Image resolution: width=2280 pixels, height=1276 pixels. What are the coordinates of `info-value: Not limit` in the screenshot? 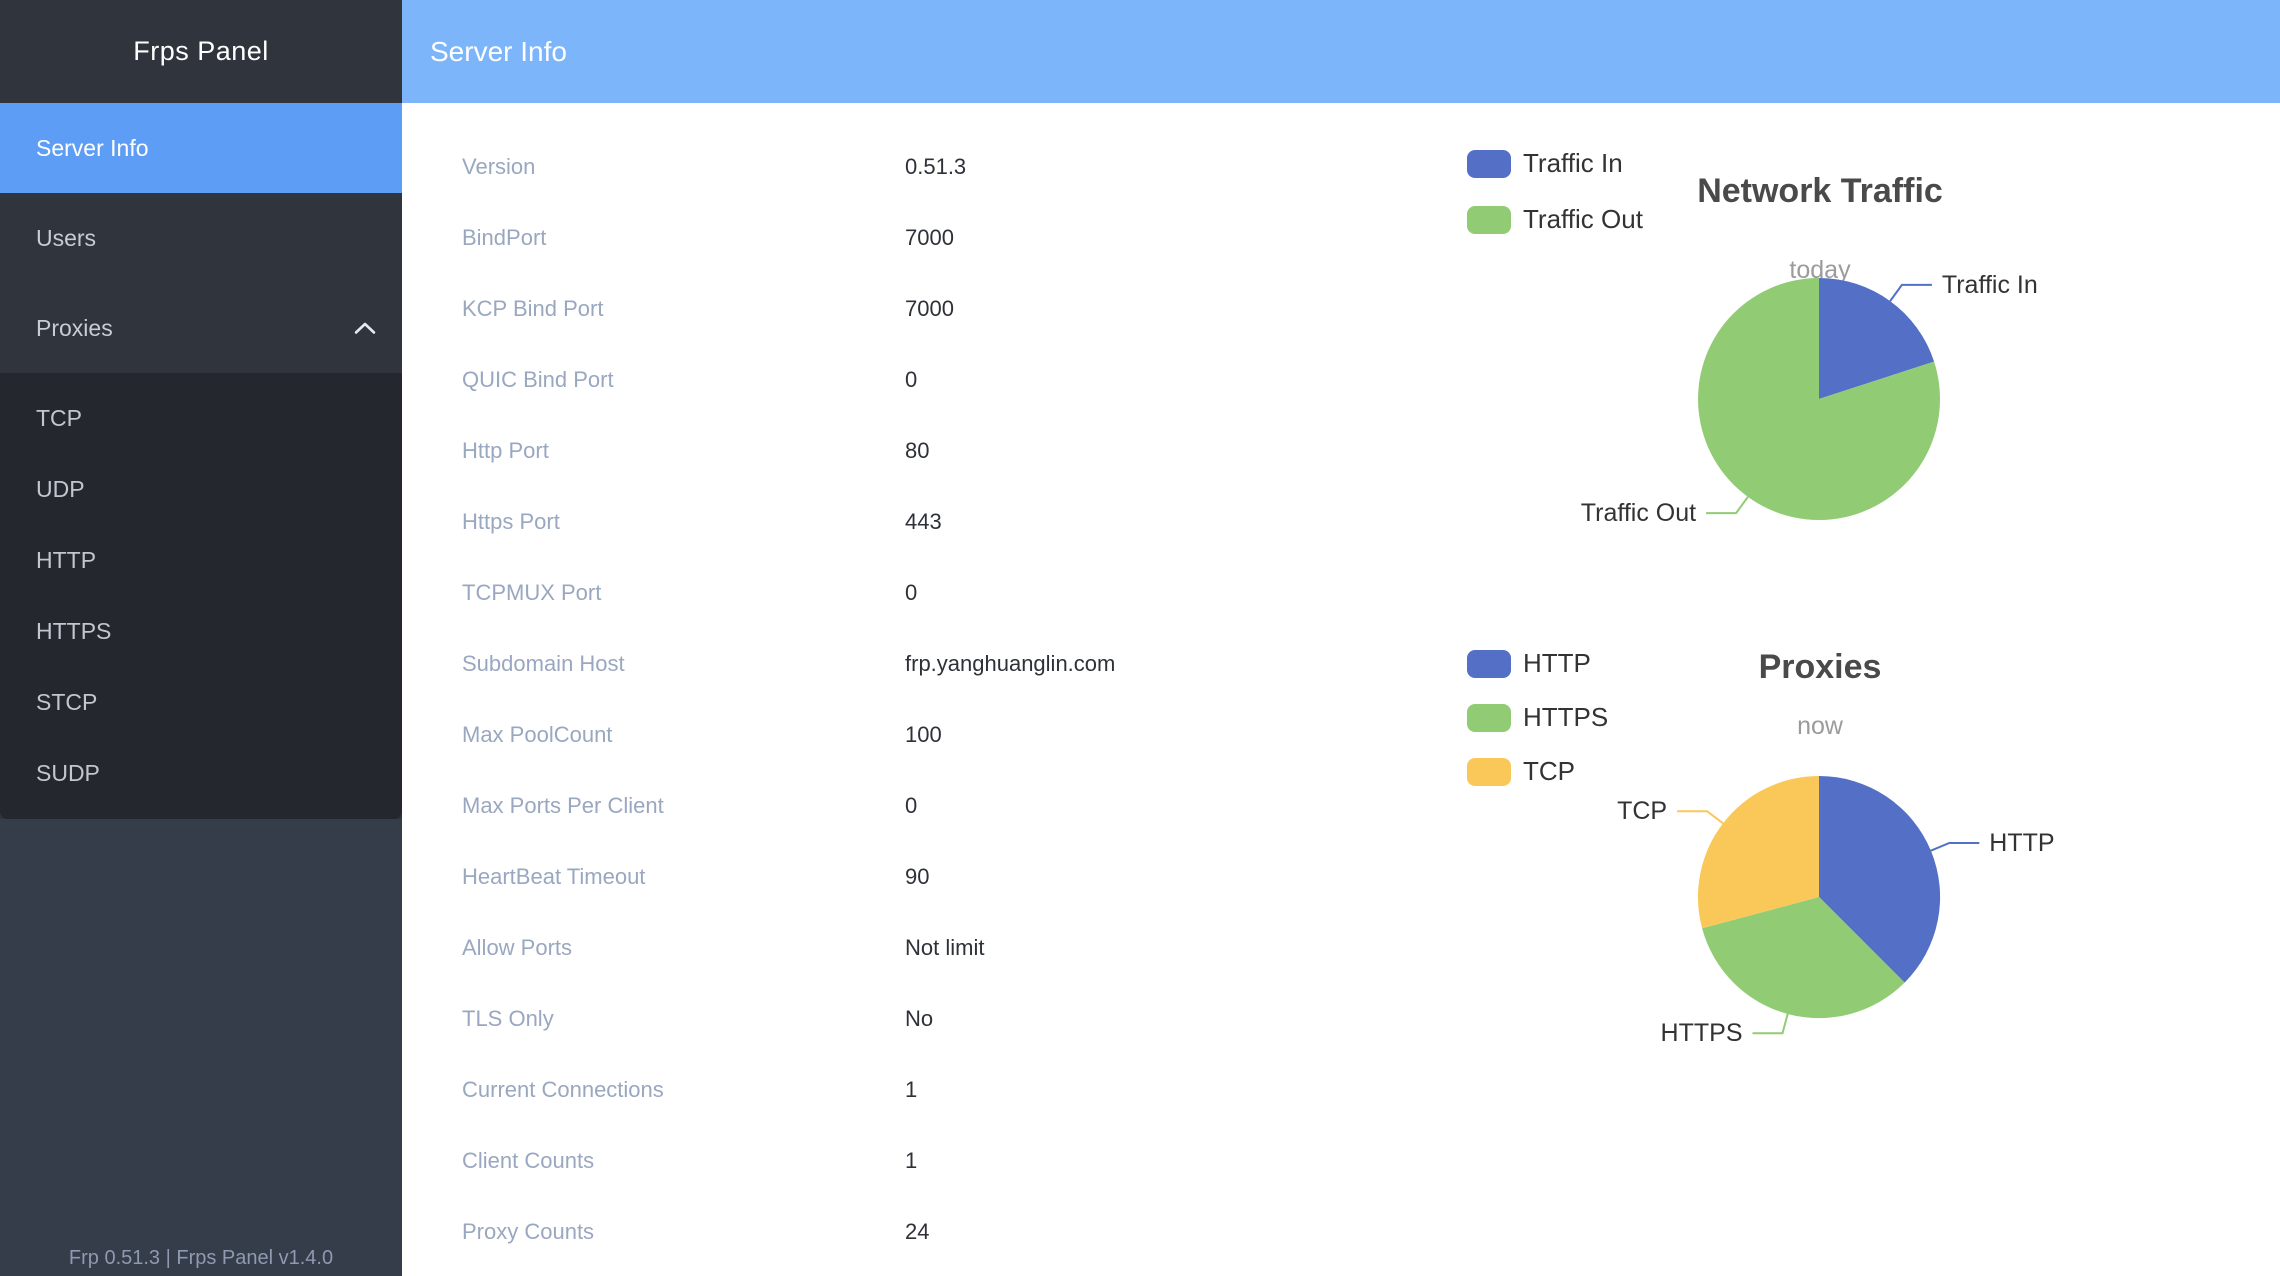 It's located at (945, 947).